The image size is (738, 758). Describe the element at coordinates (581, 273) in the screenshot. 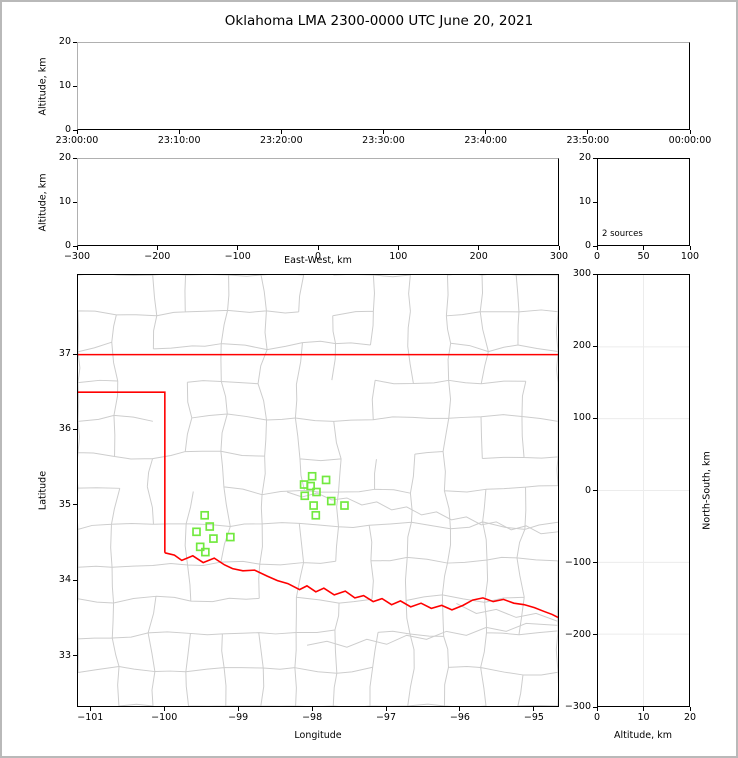

I see `y-tick-label: 300` at that location.